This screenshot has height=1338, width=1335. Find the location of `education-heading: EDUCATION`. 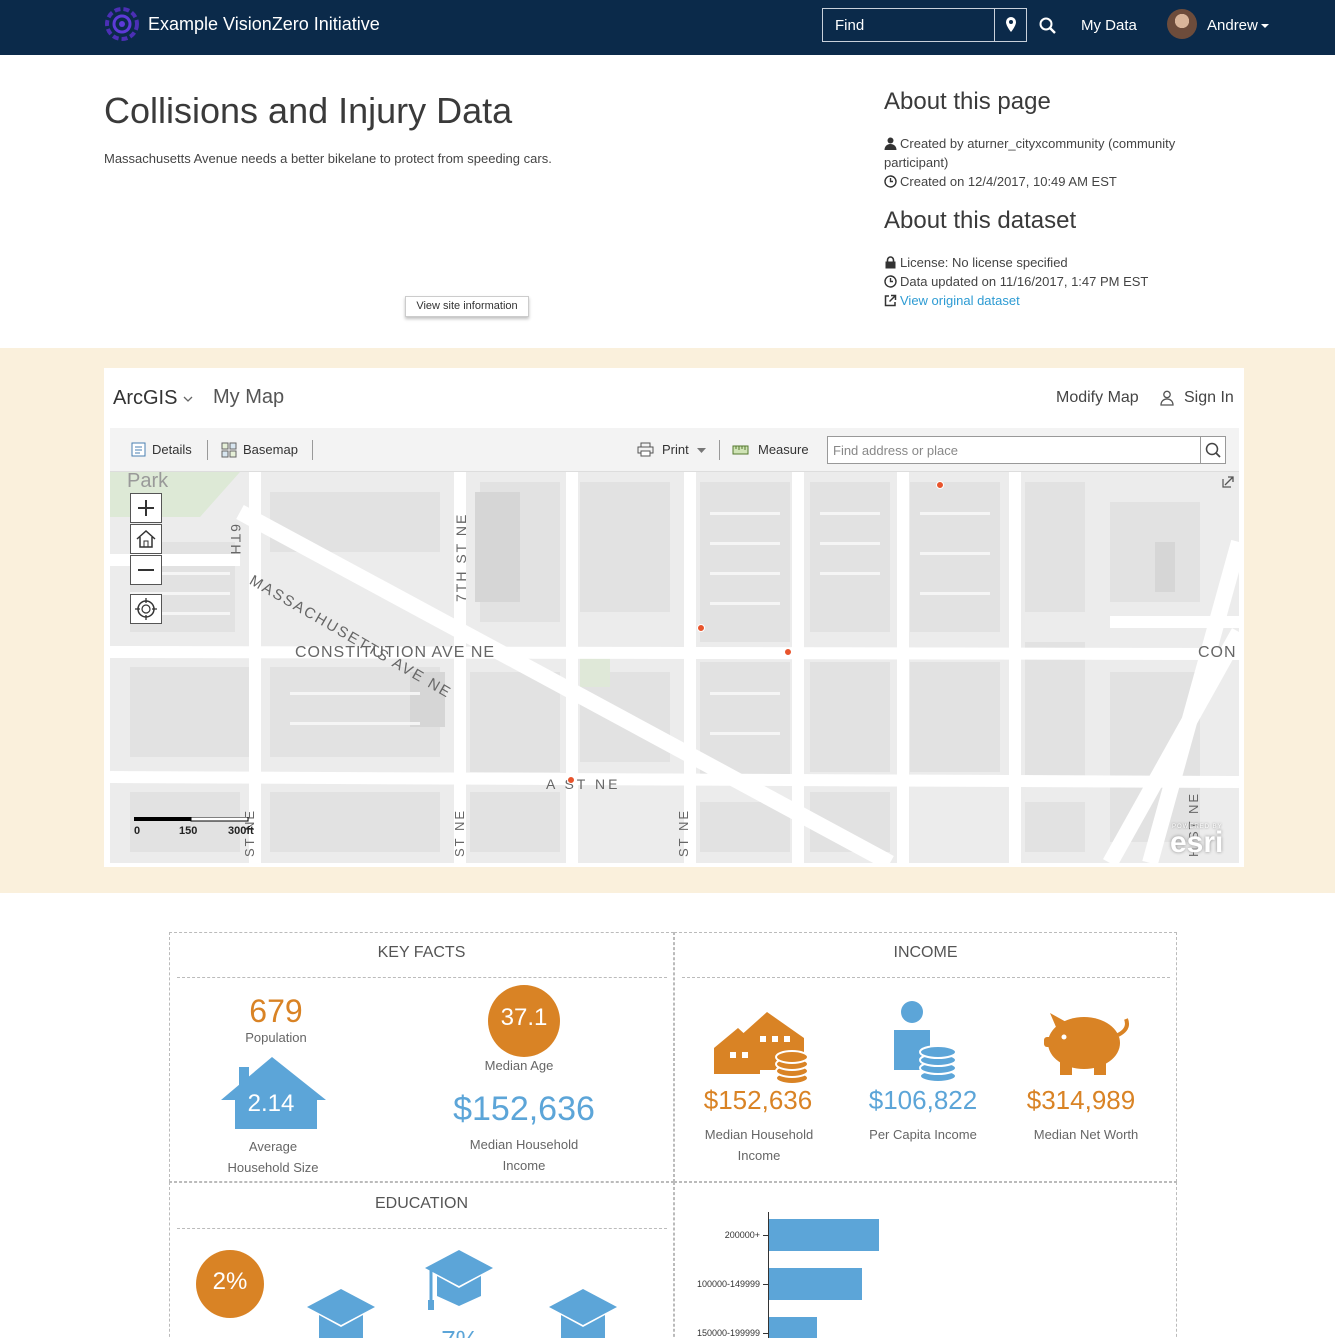

education-heading: EDUCATION is located at coordinates (421, 1203).